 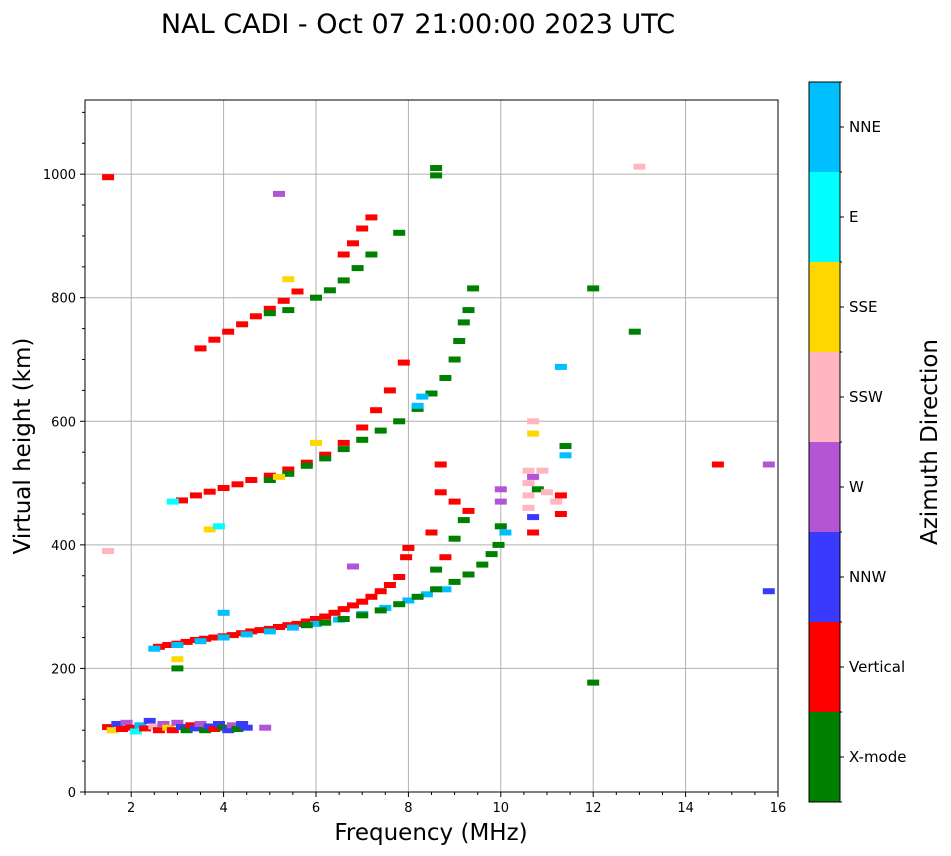 I want to click on y-tick-label: 600, so click(x=63, y=422).